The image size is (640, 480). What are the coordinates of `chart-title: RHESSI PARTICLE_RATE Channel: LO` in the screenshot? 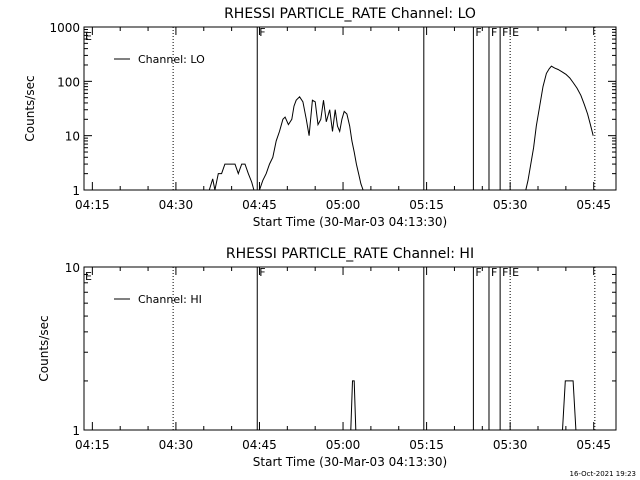 It's located at (350, 14).